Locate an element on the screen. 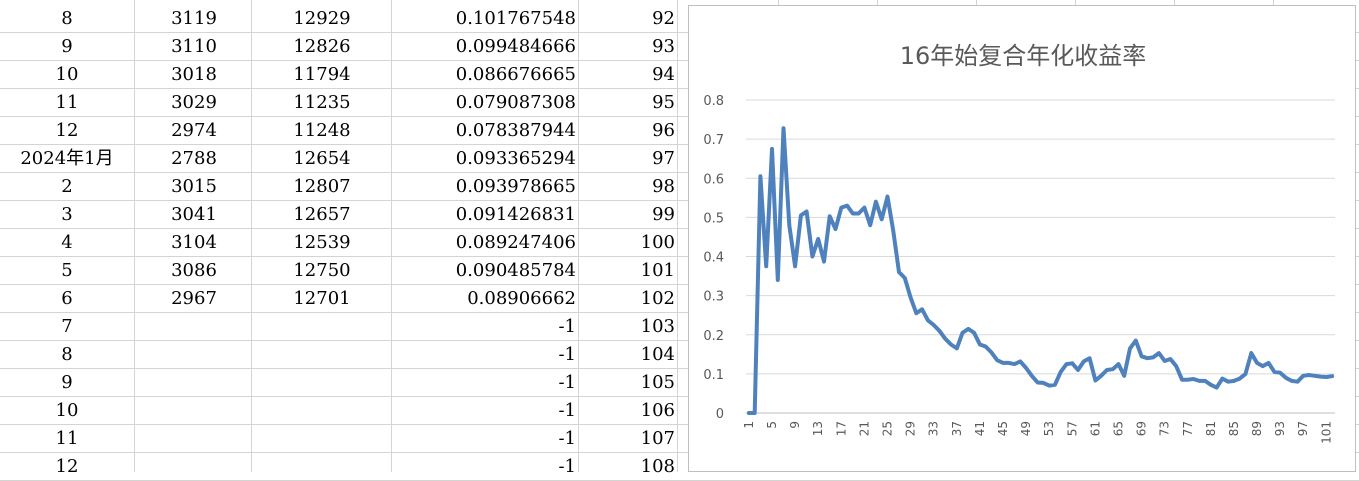 This screenshot has height=481, width=1359. table-cell: 11248 is located at coordinates (322, 130).